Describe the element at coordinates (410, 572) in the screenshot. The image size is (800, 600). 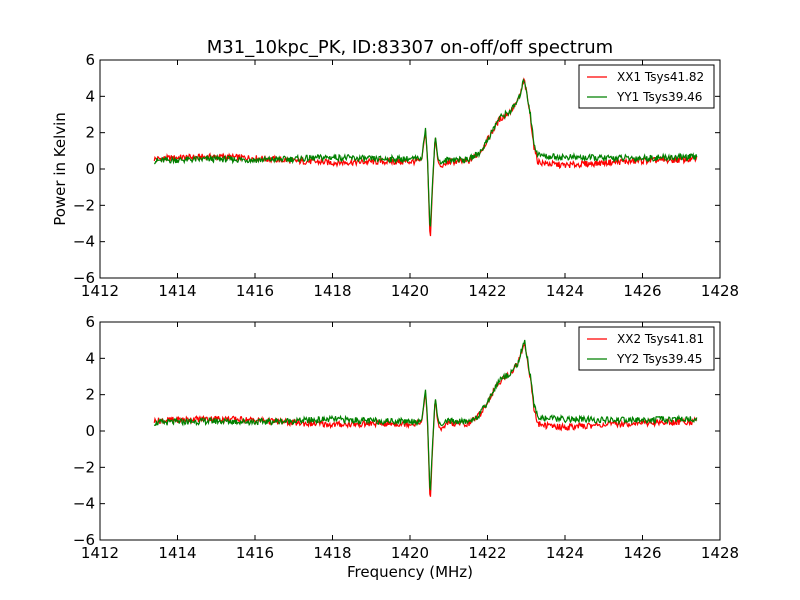
I see `x-axis-label: Frequency (MHz)` at that location.